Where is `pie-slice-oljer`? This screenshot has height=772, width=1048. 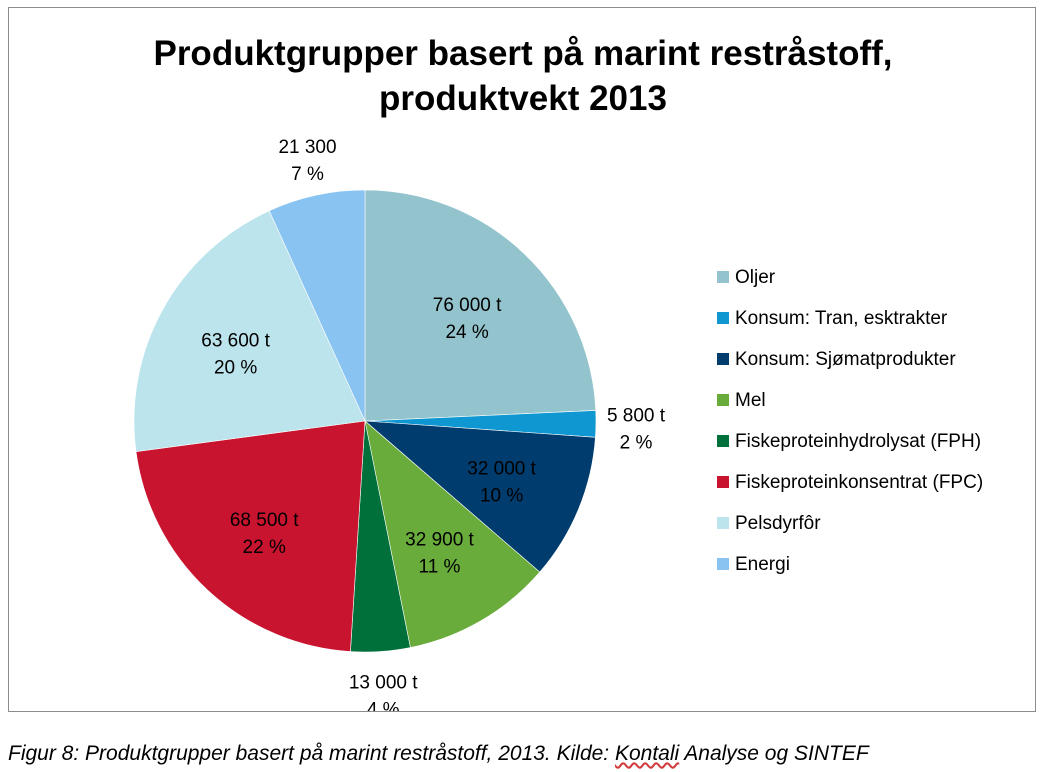 pie-slice-oljer is located at coordinates (480, 305).